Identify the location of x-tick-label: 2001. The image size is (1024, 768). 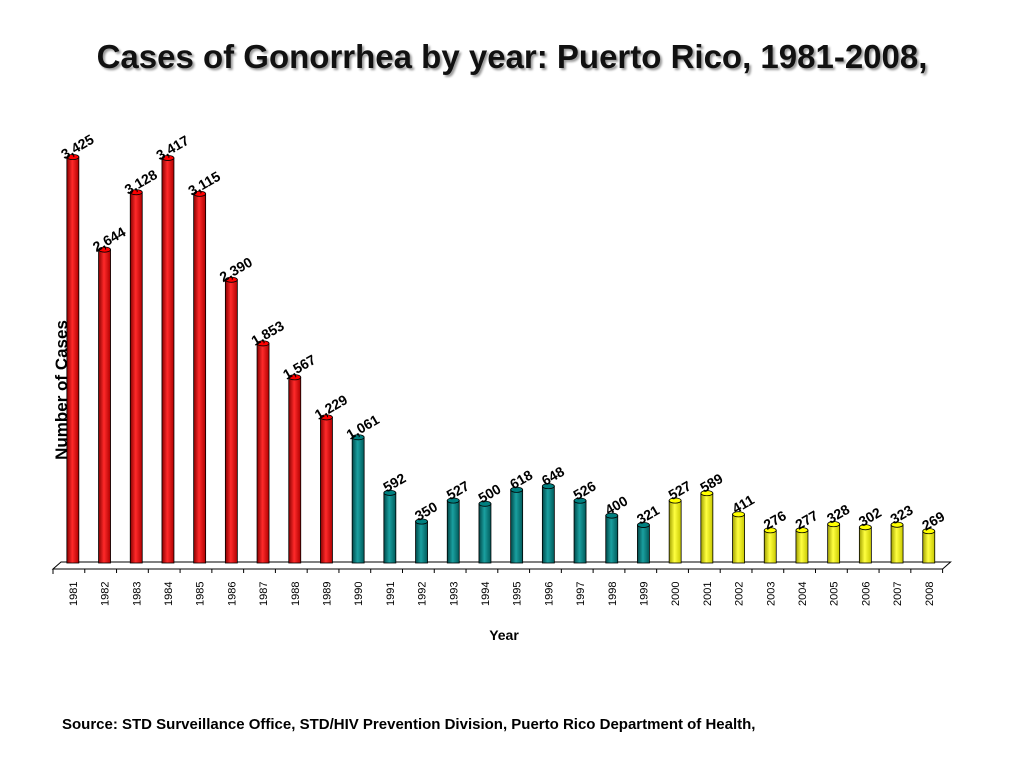
(708, 594).